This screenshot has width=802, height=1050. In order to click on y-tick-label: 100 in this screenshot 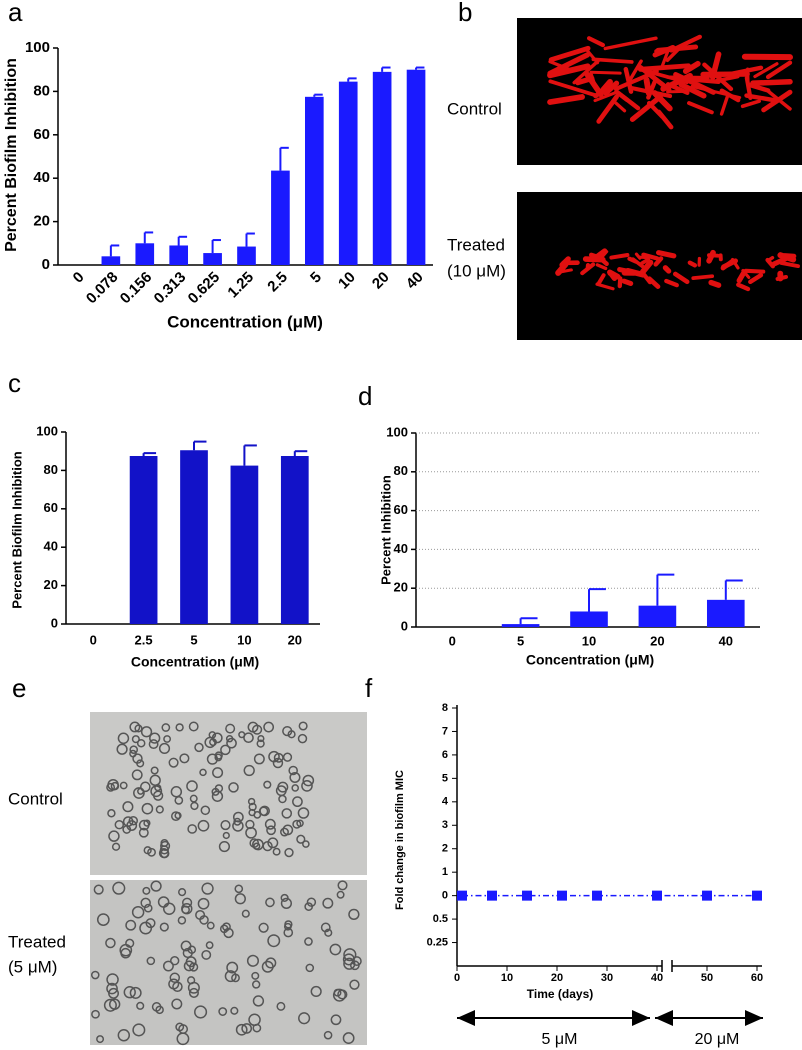, I will do `click(37, 47)`.